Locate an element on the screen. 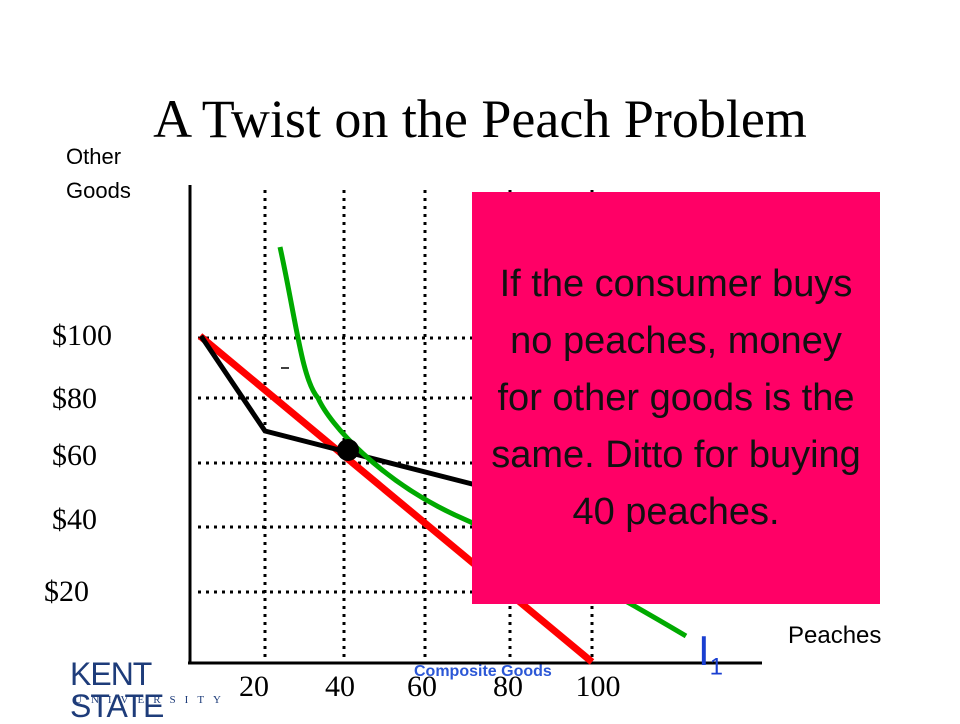  curve-label-subscript: 1 is located at coordinates (716, 667).